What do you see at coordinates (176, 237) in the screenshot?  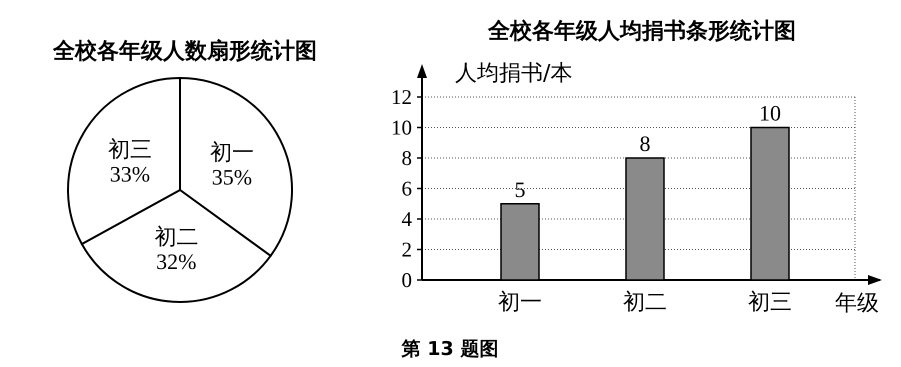 I see `slice-label: 初二` at bounding box center [176, 237].